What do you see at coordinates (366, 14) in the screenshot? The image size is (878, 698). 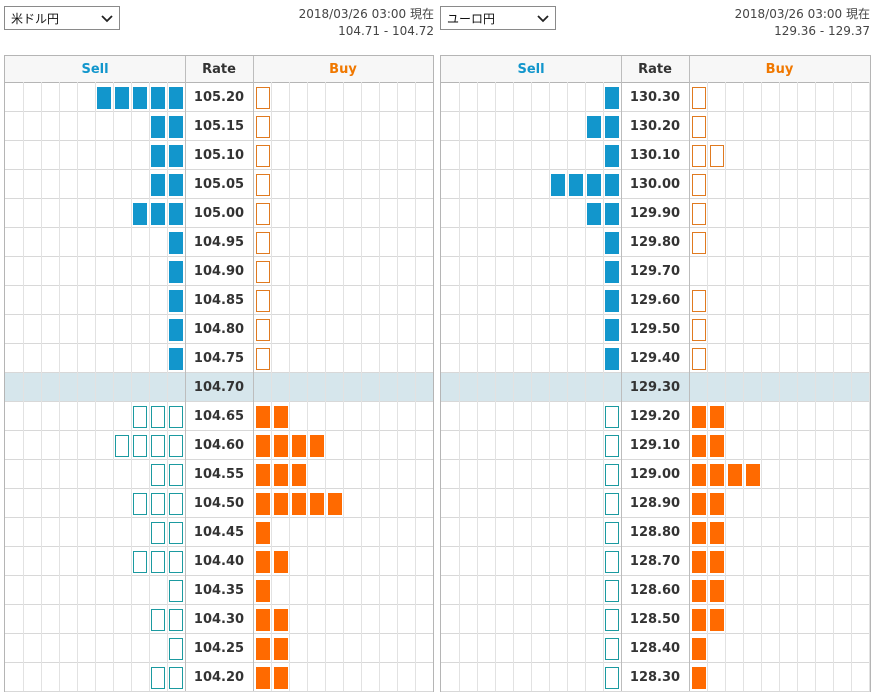 I see `timestamp: 2018/03/26 03:00 現在` at bounding box center [366, 14].